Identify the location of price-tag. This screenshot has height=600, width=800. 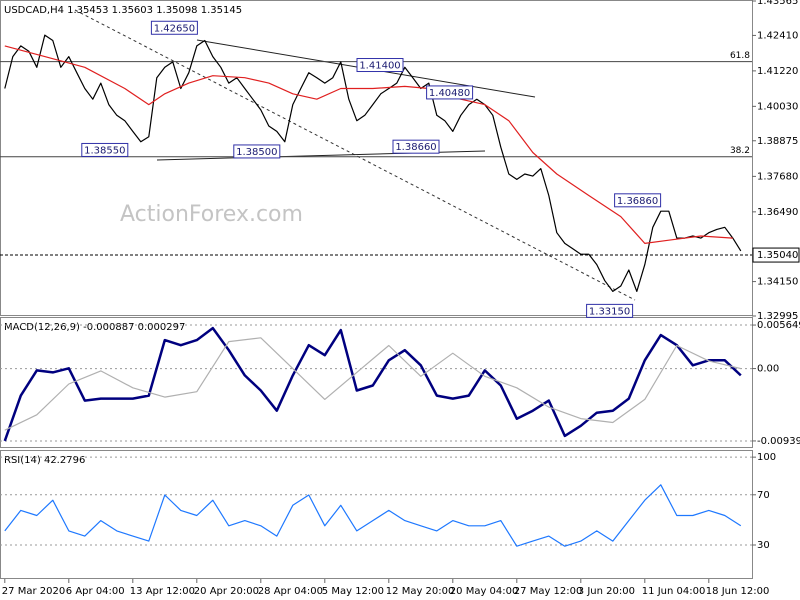
(776, 255).